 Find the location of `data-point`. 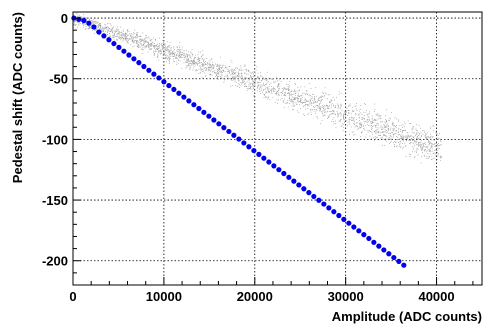

data-point is located at coordinates (99, 32).